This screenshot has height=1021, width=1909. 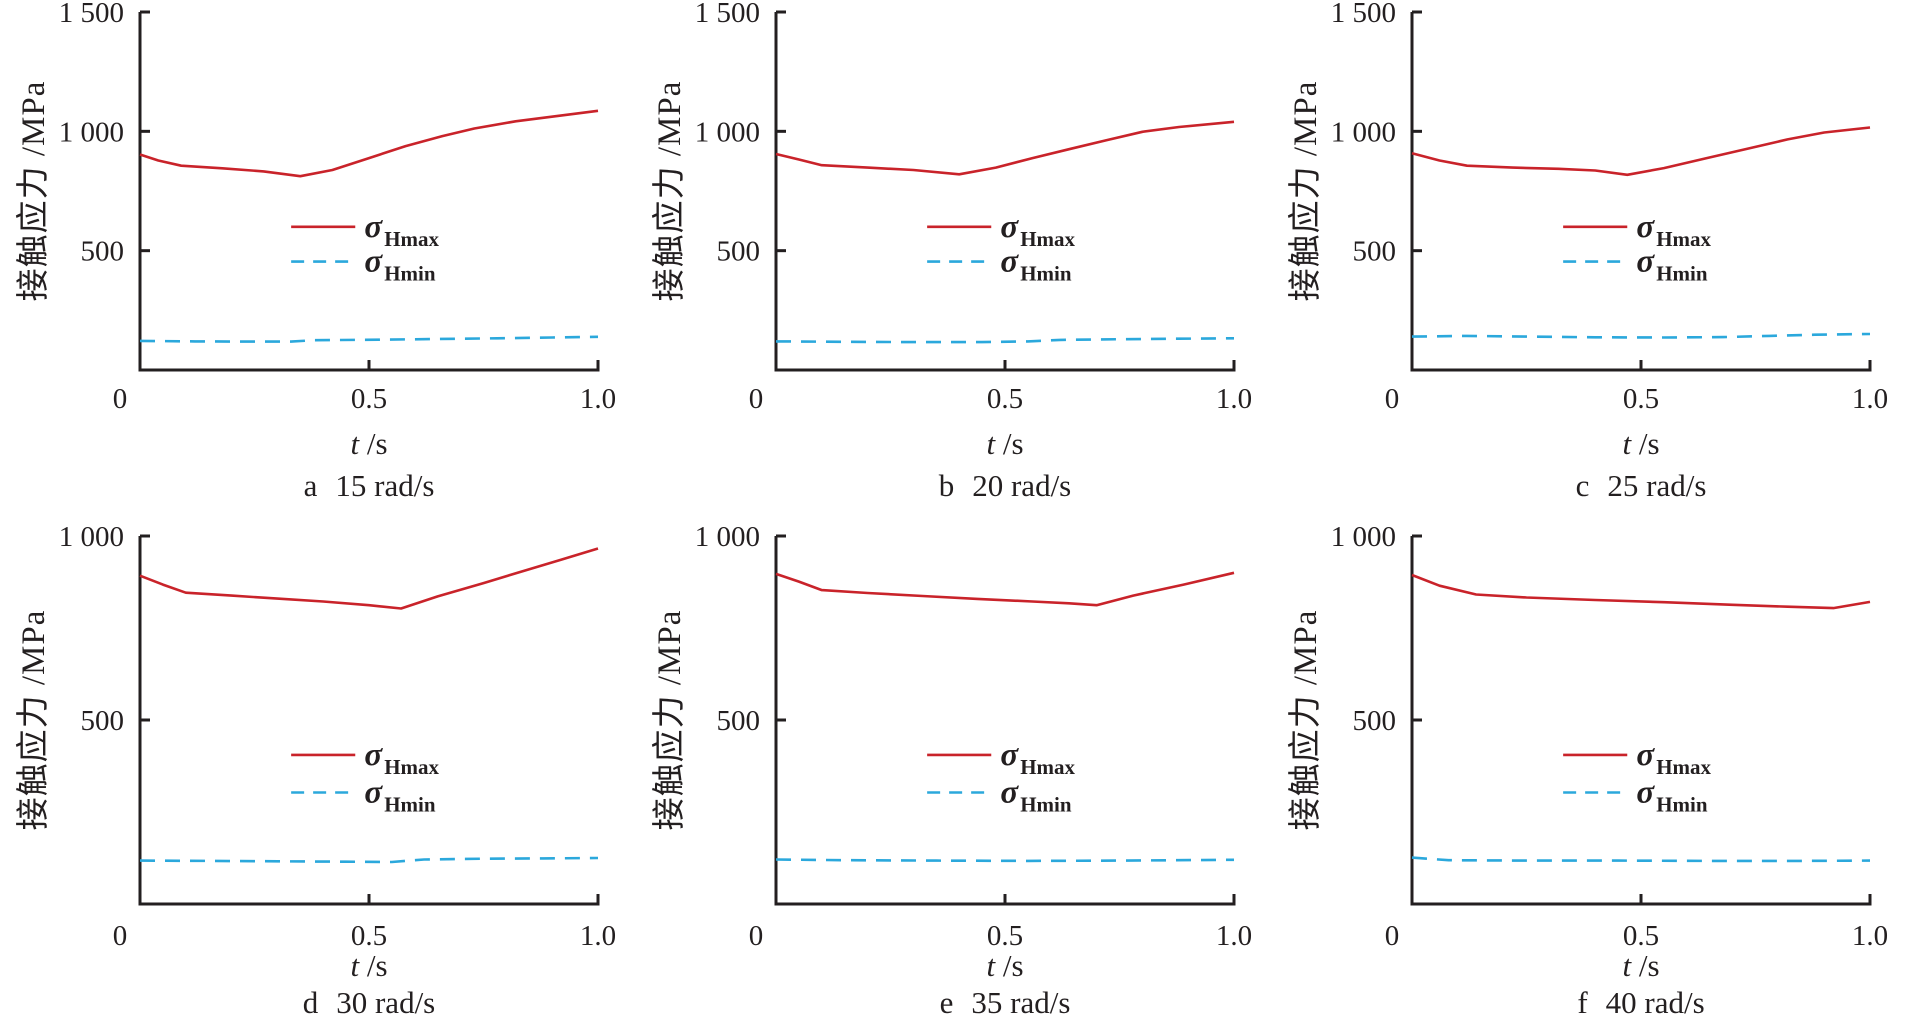 What do you see at coordinates (1657, 485) in the screenshot?
I see `caption-text: 25 rad/s` at bounding box center [1657, 485].